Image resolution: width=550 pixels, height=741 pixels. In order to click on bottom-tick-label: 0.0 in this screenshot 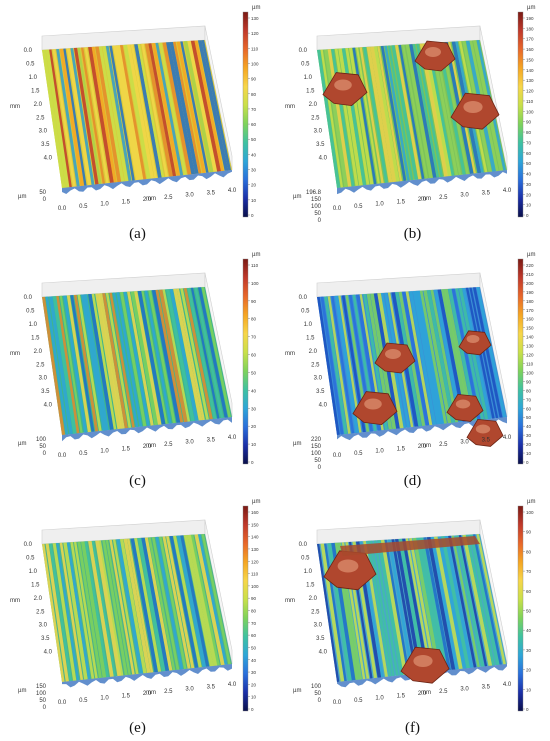, I will do `click(62, 209)`.